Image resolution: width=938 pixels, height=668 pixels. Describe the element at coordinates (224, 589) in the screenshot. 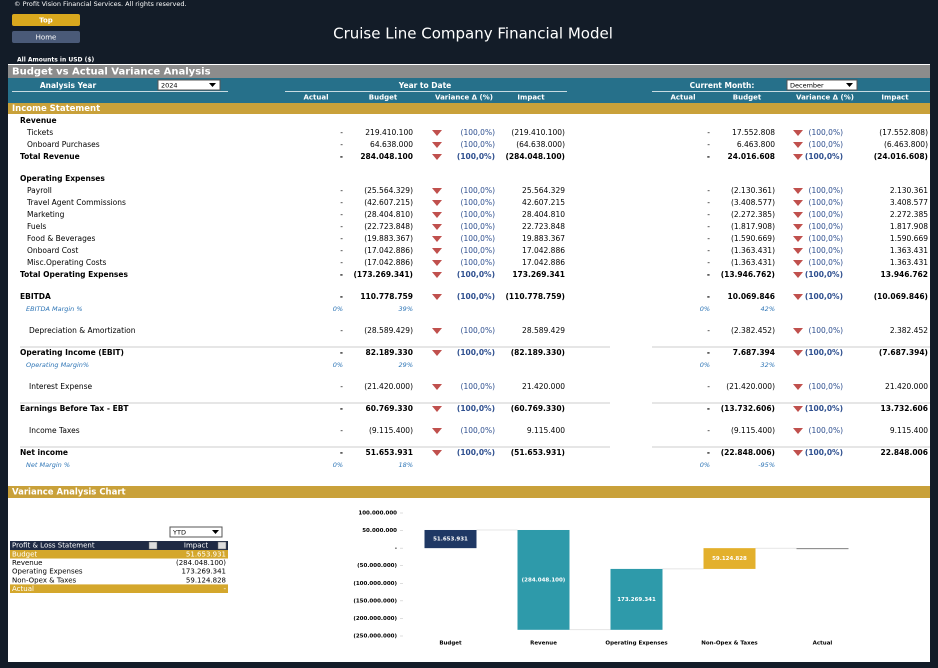

I see `table-cell: -` at that location.